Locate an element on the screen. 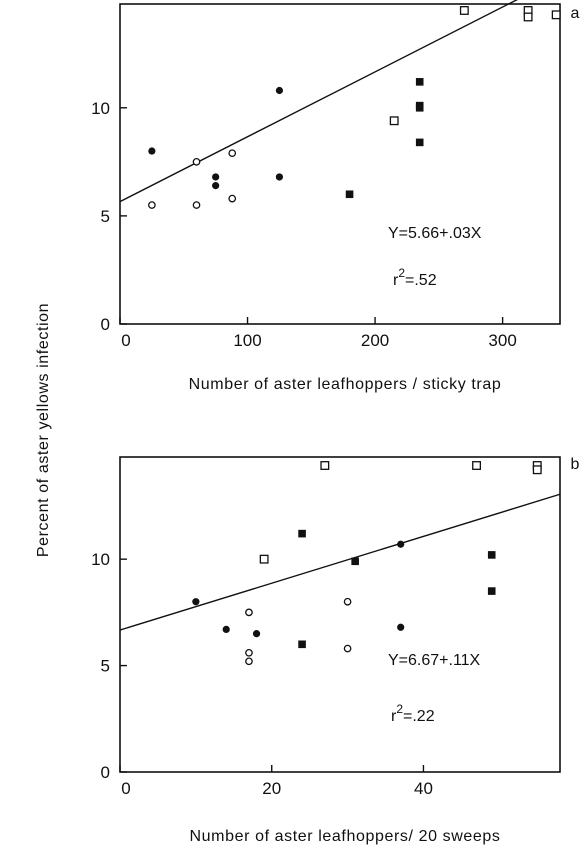 The height and width of the screenshot is (855, 586). r-squared: r2=.52 is located at coordinates (415, 277).